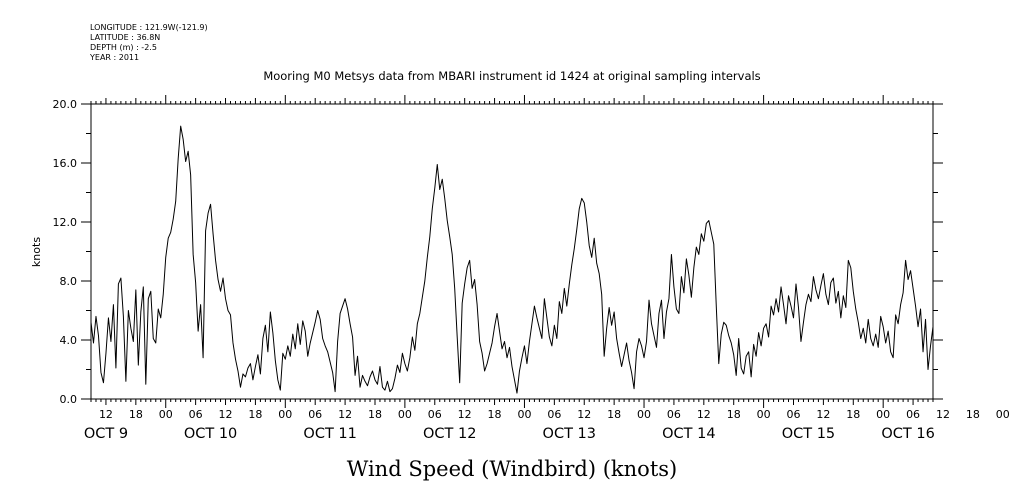 The height and width of the screenshot is (504, 1009). I want to click on y-tick-label: 20.0, so click(65, 104).